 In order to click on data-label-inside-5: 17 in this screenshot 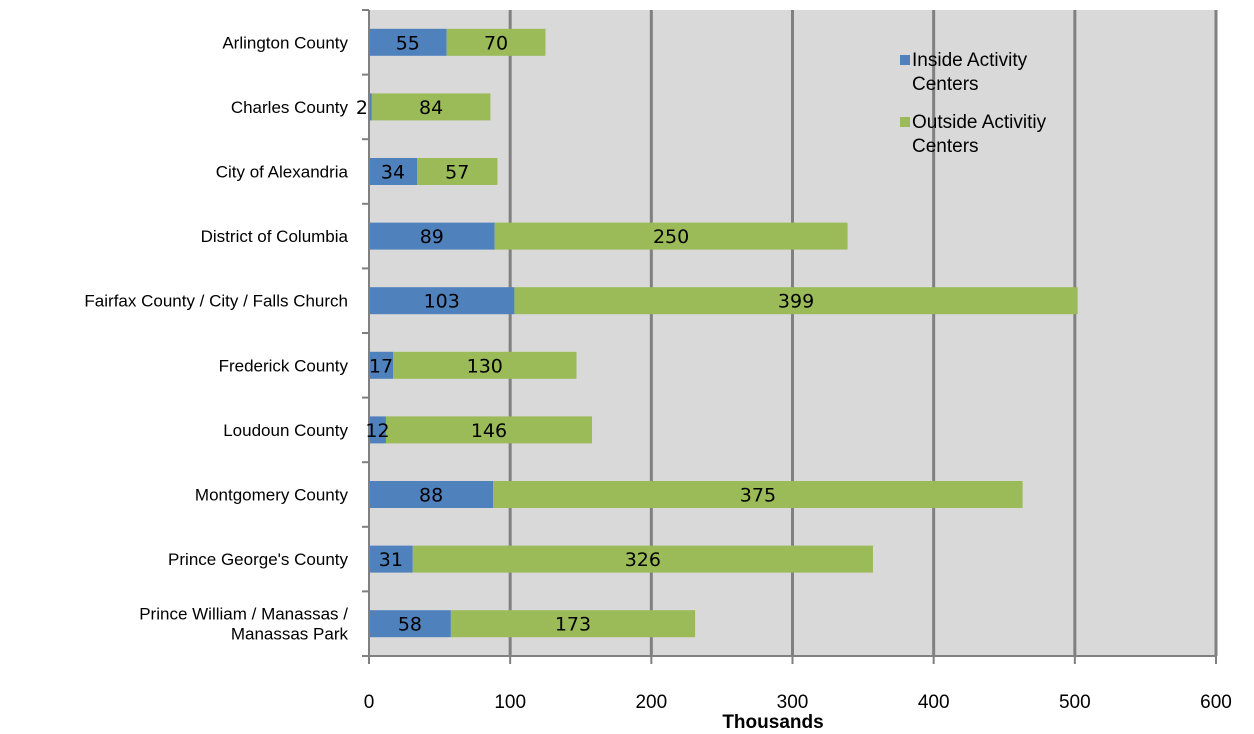, I will do `click(381, 366)`.